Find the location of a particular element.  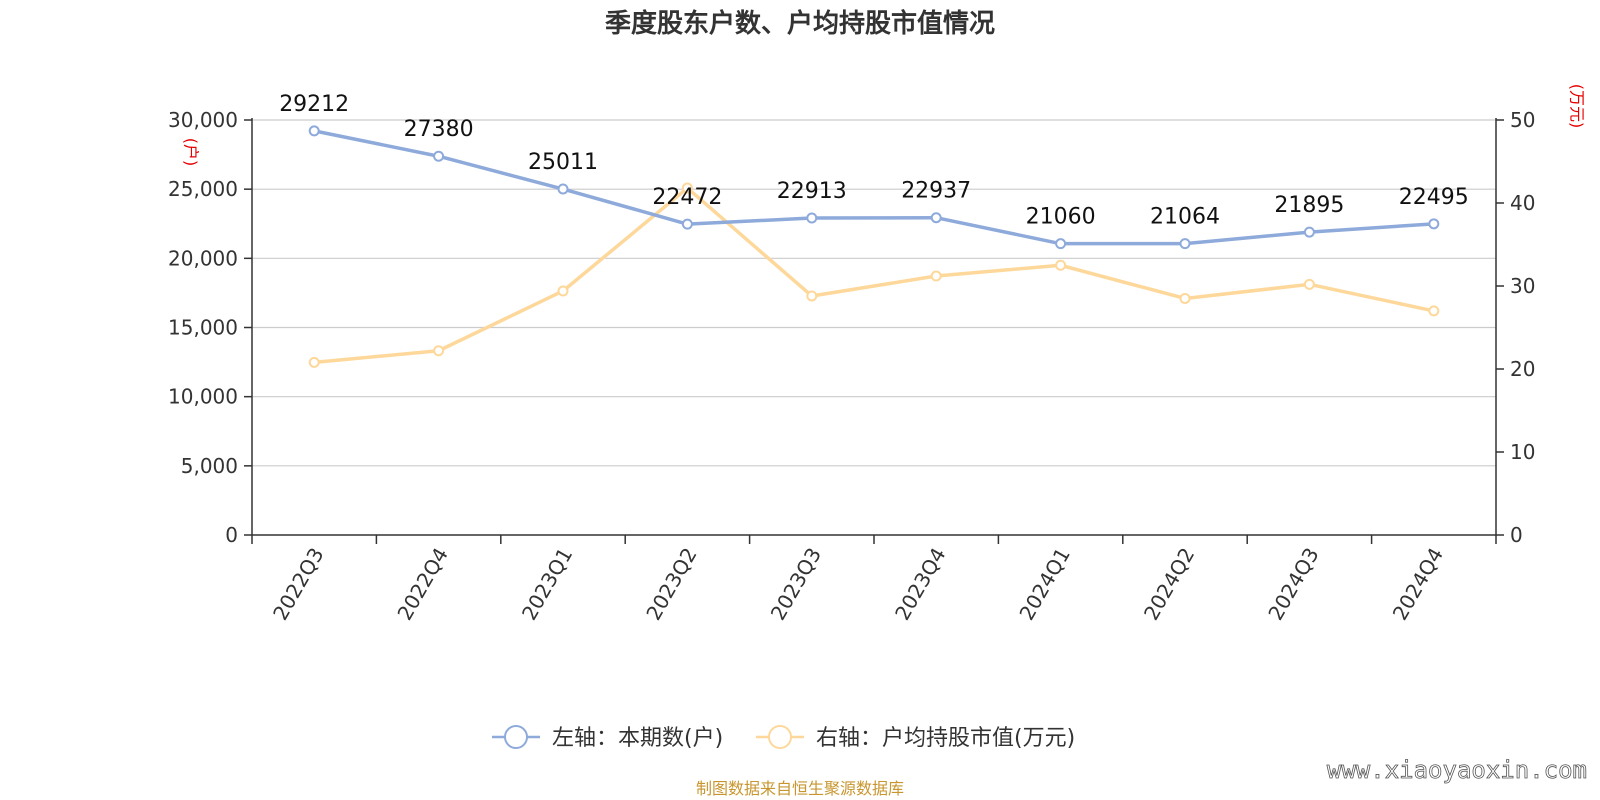

legend-marker-right is located at coordinates (780, 737).